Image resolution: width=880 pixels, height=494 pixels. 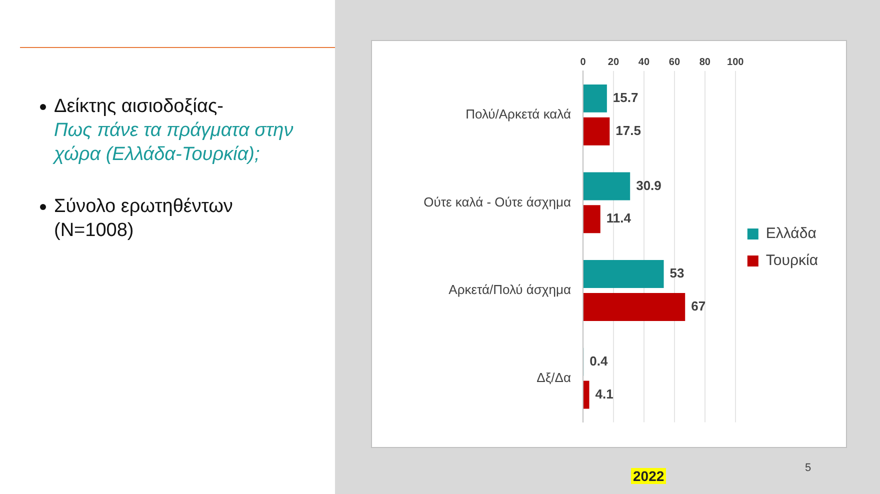 I want to click on x-tick-label: 80, so click(x=705, y=62).